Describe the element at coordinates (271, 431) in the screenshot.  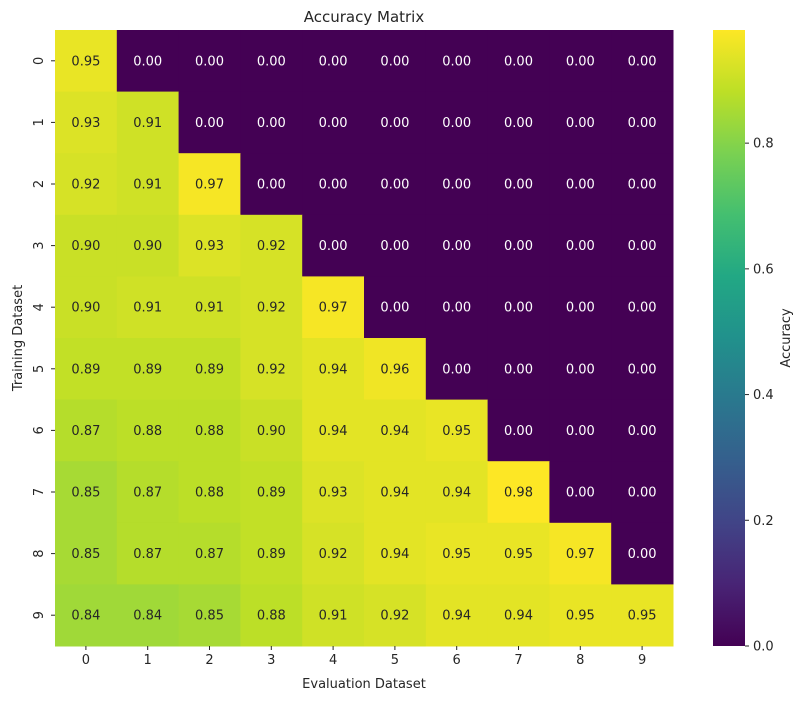
I see `cell-value-label: 0.90` at that location.